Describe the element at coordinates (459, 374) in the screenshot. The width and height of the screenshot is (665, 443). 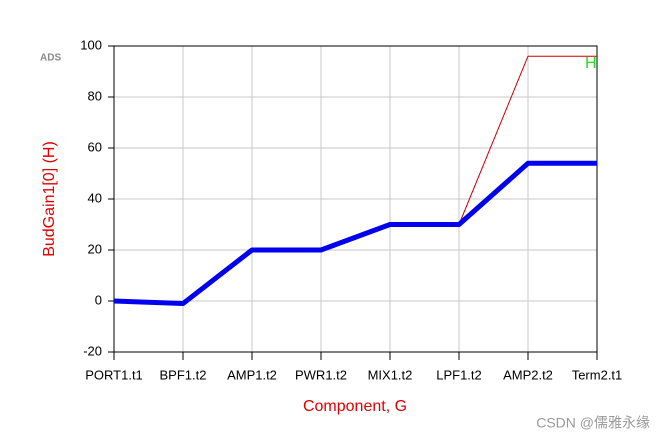
I see `x-tick-label: LPF1.t2` at that location.